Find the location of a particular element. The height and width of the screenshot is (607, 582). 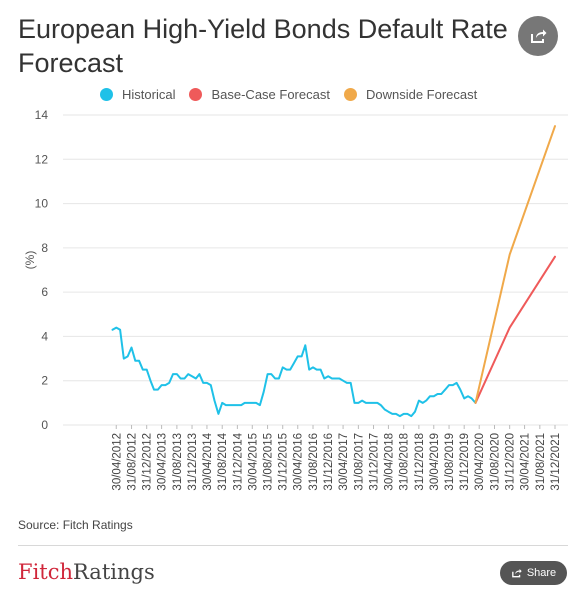

x-tick-label: 31/12/2014 is located at coordinates (238, 461).